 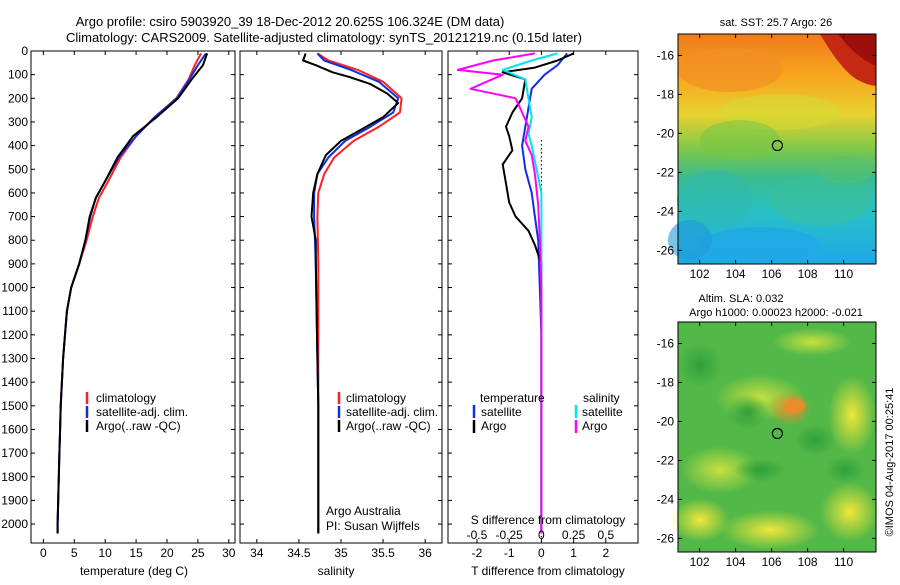 What do you see at coordinates (509, 553) in the screenshot?
I see `x-tick-label: -1` at bounding box center [509, 553].